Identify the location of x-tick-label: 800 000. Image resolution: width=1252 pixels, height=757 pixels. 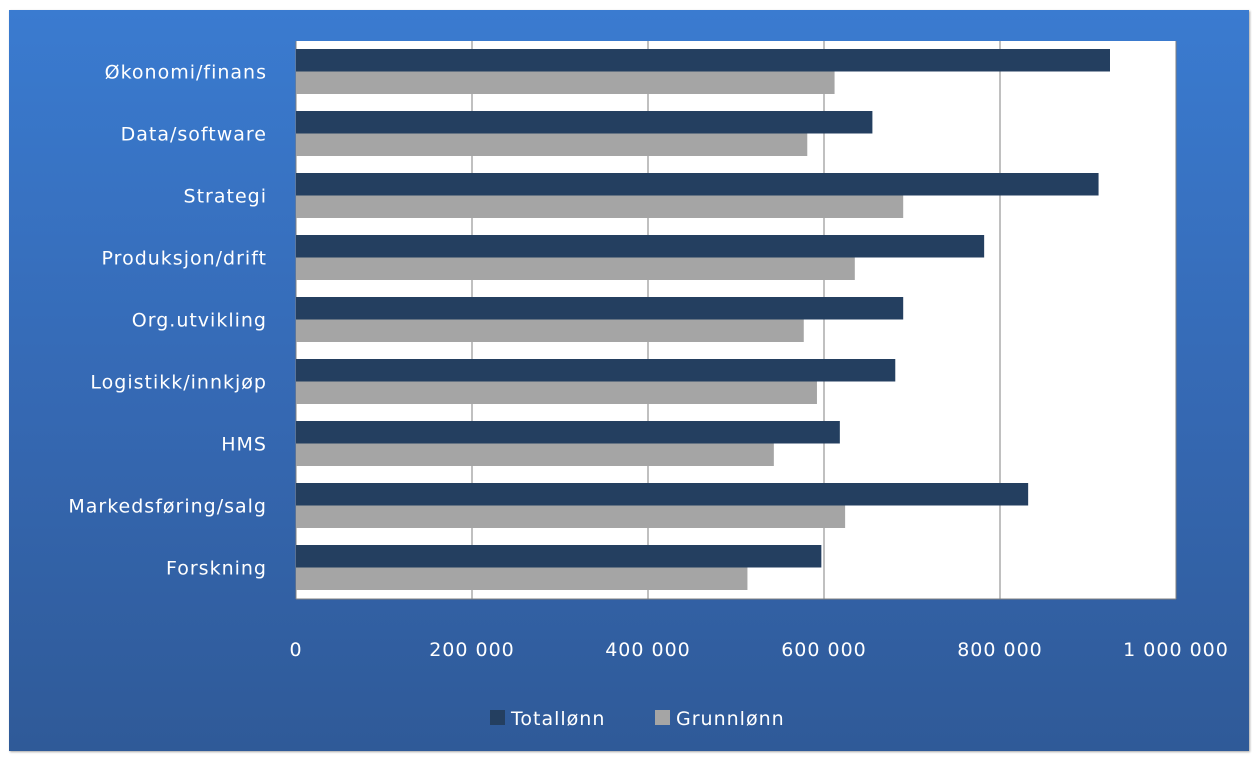
(1000, 650).